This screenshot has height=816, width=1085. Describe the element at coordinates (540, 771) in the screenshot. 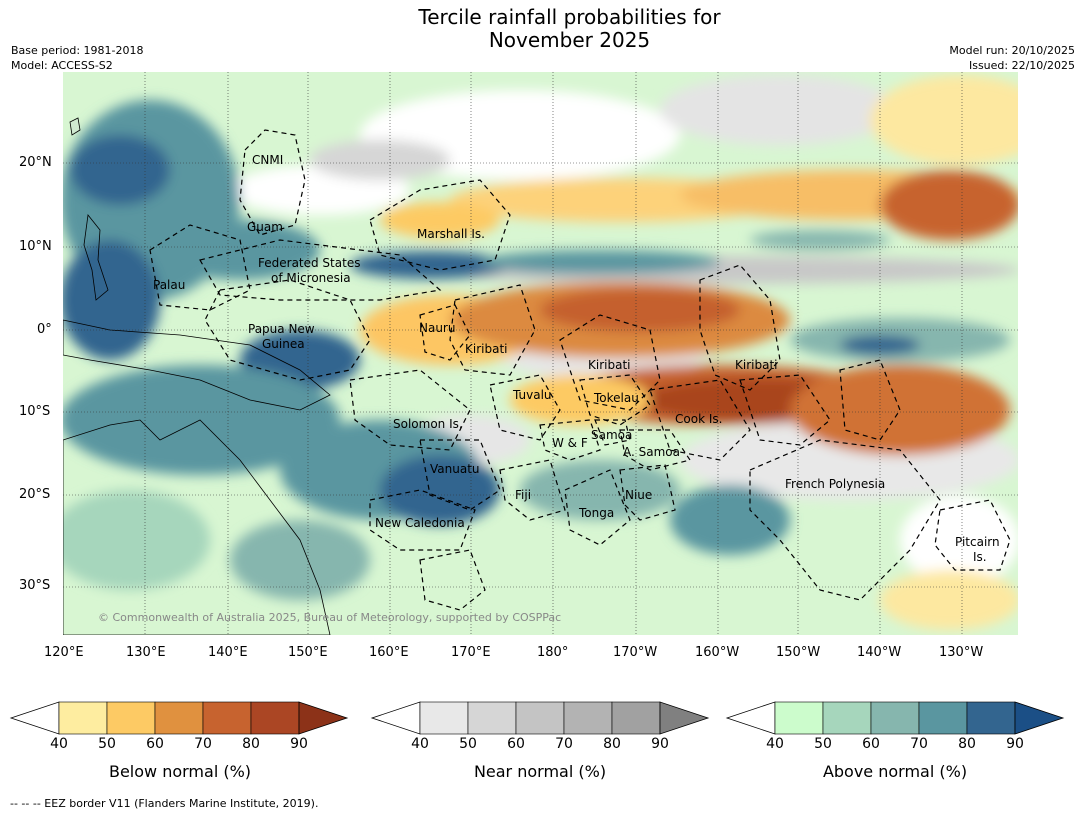

I see `legend-label-near-normal: Near normal (%)` at that location.